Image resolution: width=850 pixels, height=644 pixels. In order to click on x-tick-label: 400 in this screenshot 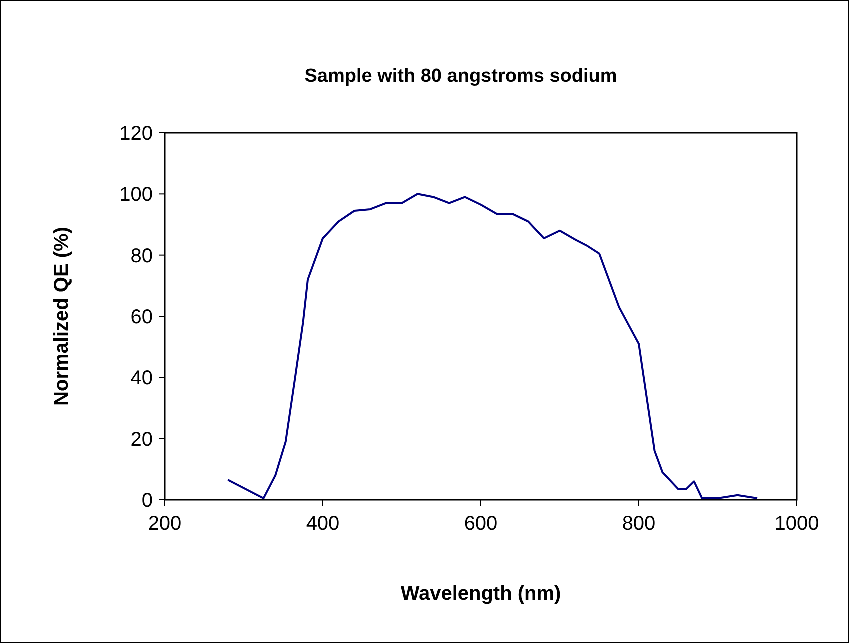, I will do `click(323, 524)`.